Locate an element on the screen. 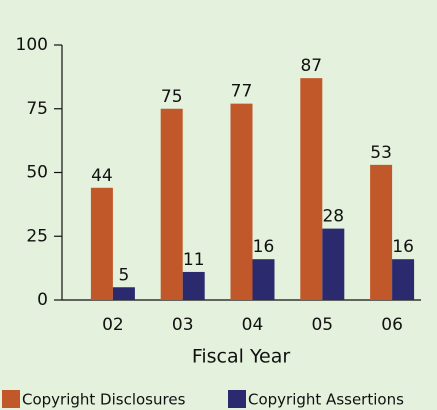 The image size is (437, 410). x-tick-label: 05 is located at coordinates (322, 325).